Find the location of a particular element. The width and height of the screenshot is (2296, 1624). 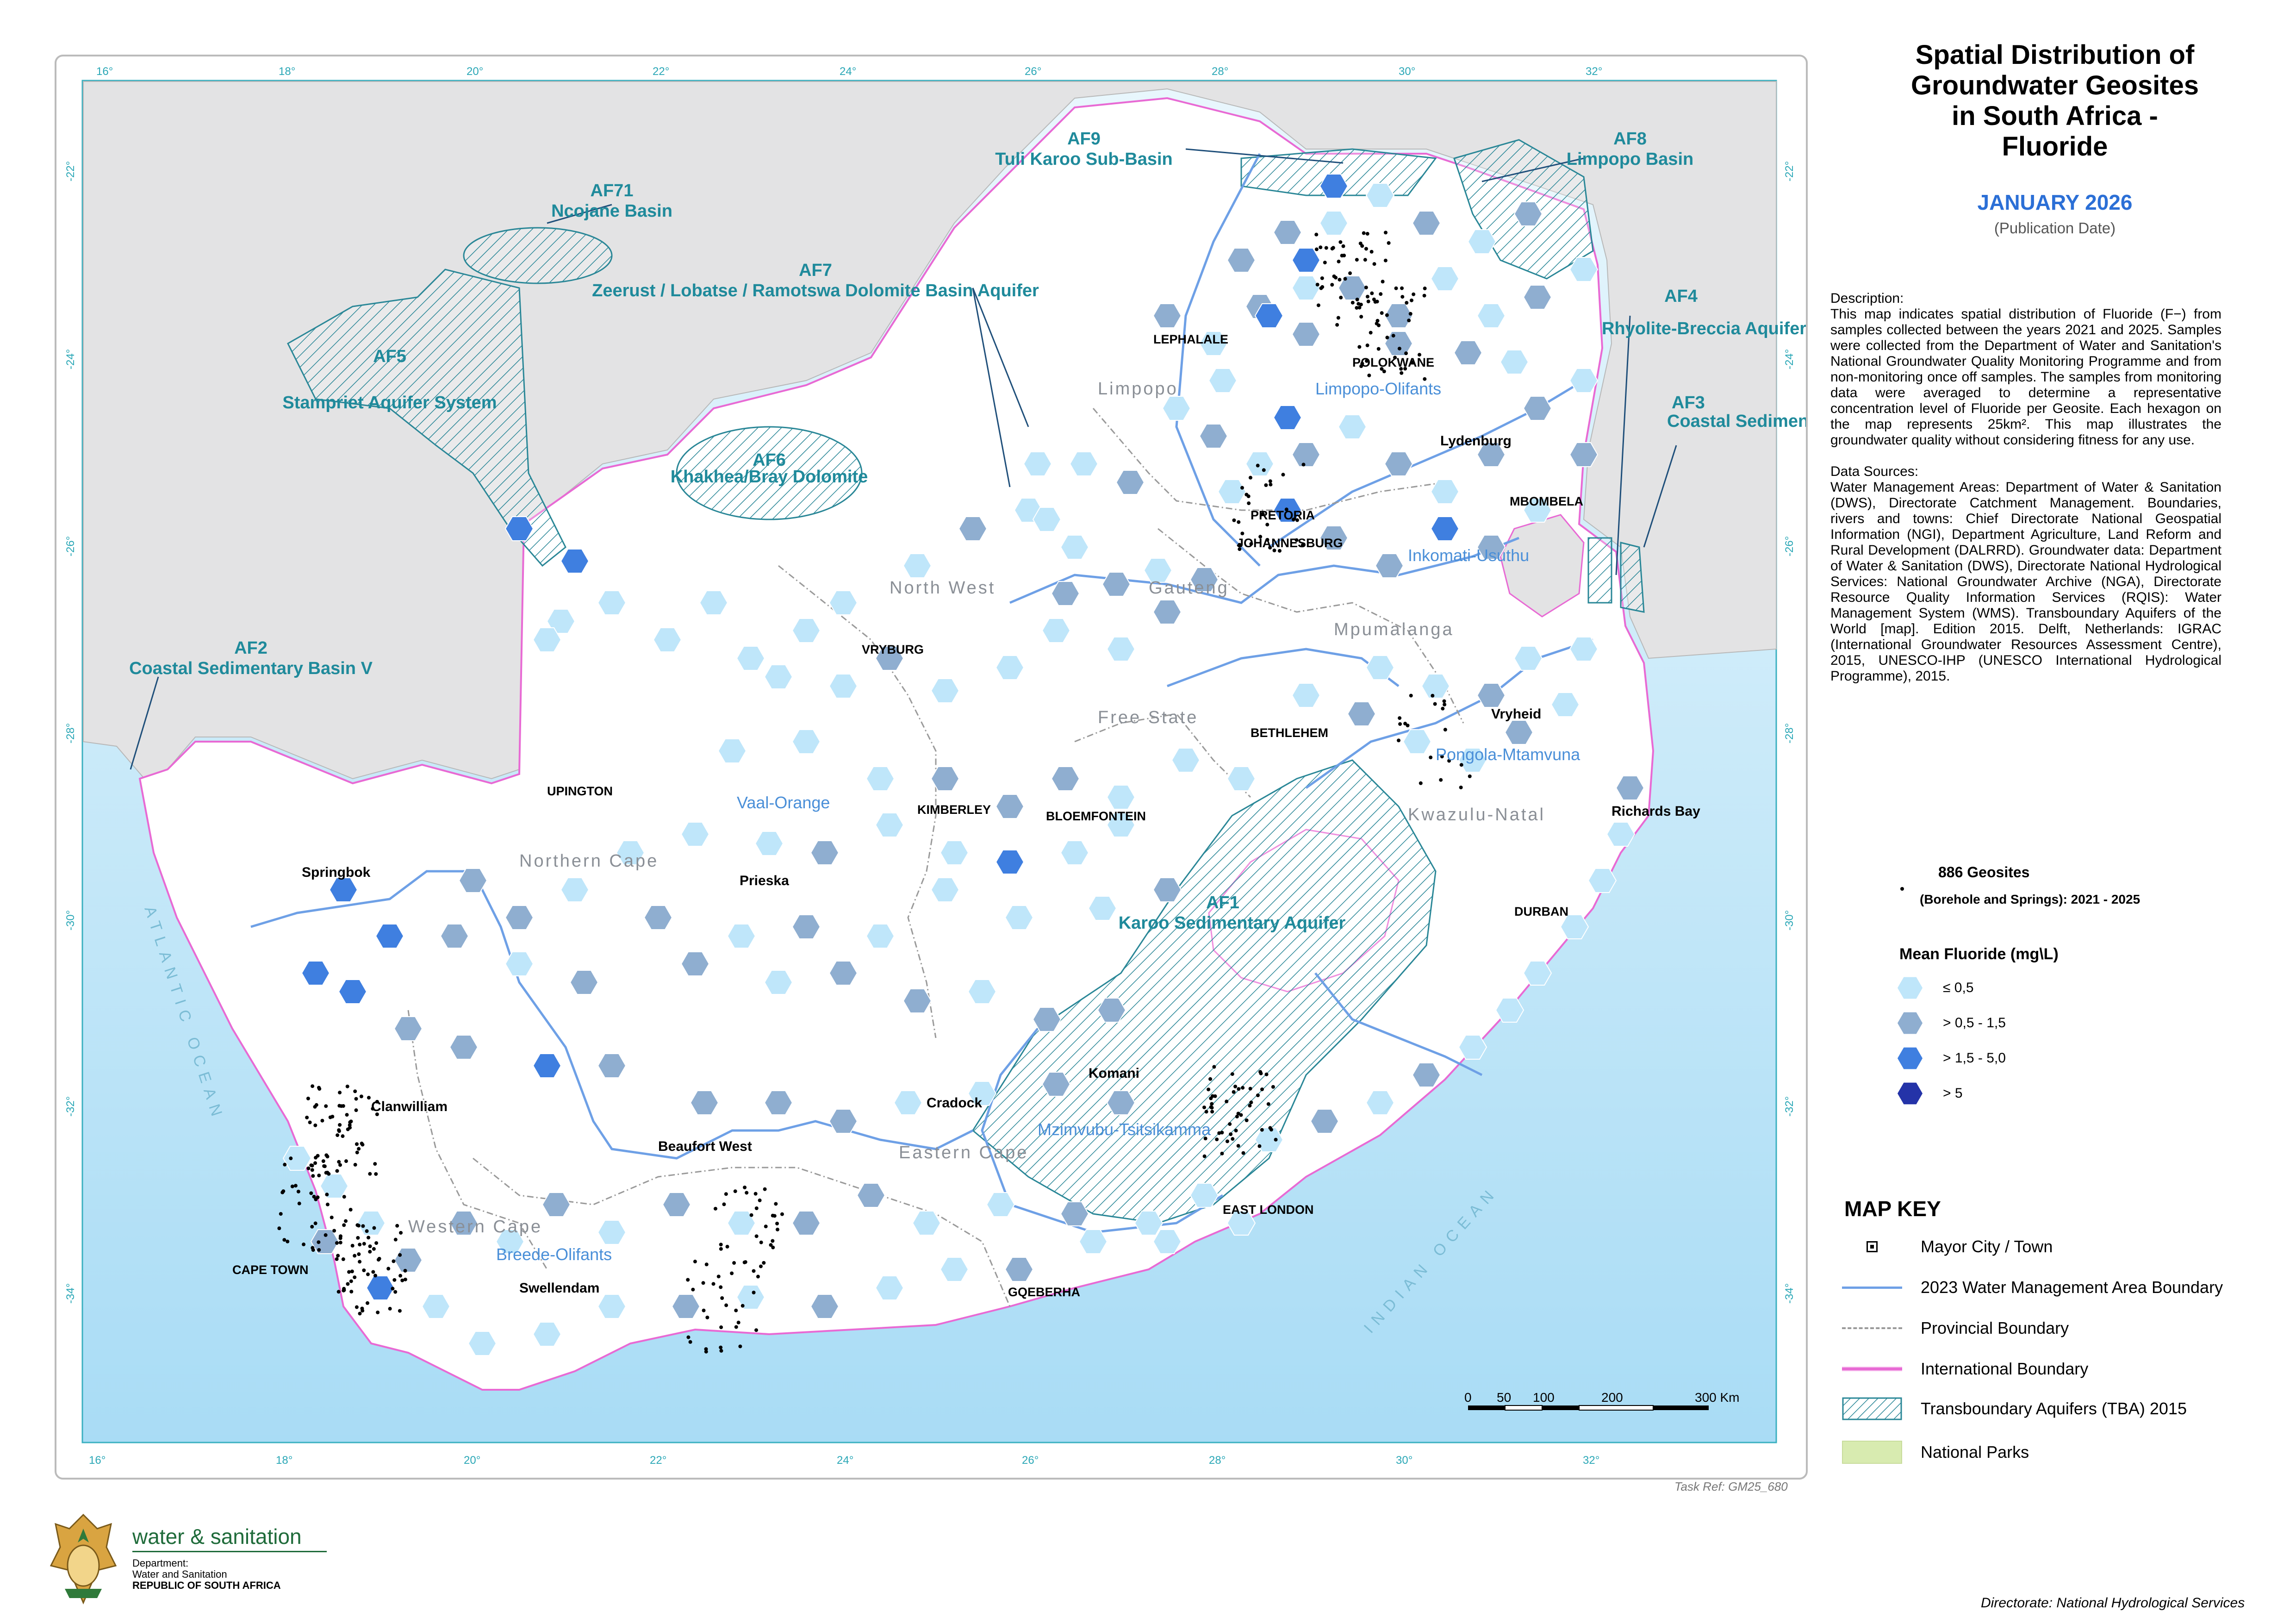

svg-text: Springbok is located at coordinates (336, 872).